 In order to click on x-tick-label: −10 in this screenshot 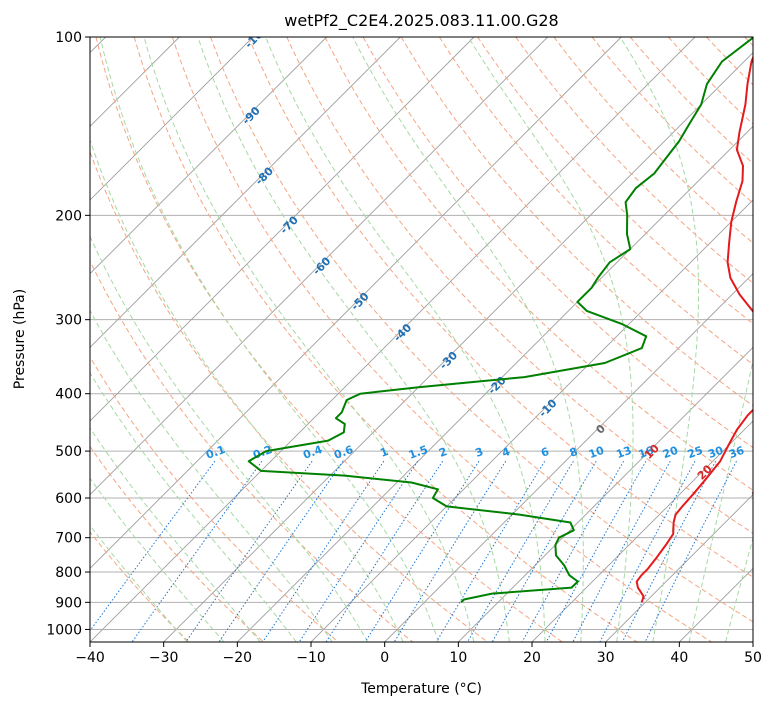, I will do `click(311, 658)`.